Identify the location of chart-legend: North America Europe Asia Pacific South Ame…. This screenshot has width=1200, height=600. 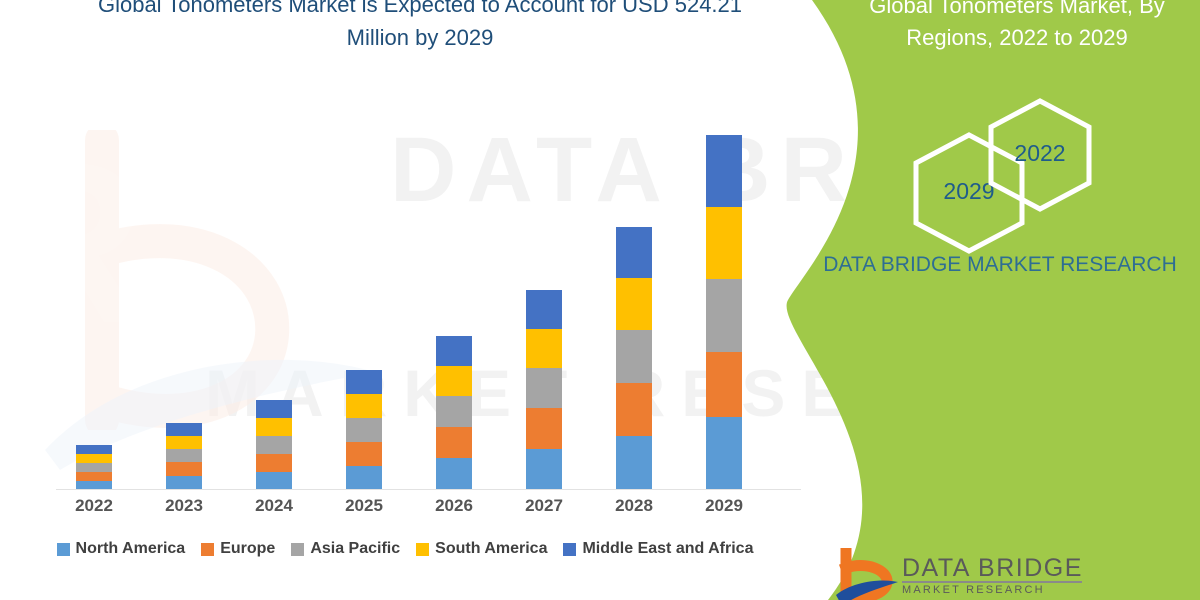
(405, 549).